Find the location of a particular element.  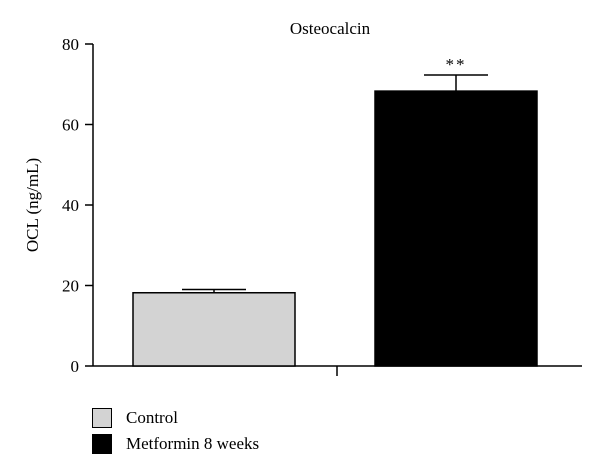

legend-swatch-control is located at coordinates (102, 417).